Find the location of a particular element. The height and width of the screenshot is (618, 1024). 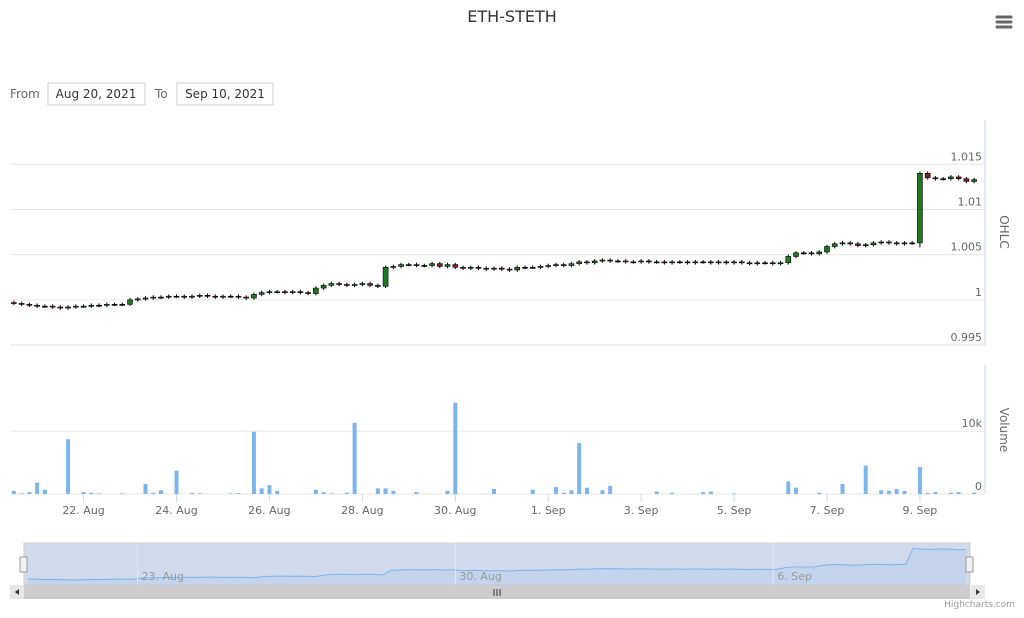

y-tick-label: 1.005 is located at coordinates (967, 247).